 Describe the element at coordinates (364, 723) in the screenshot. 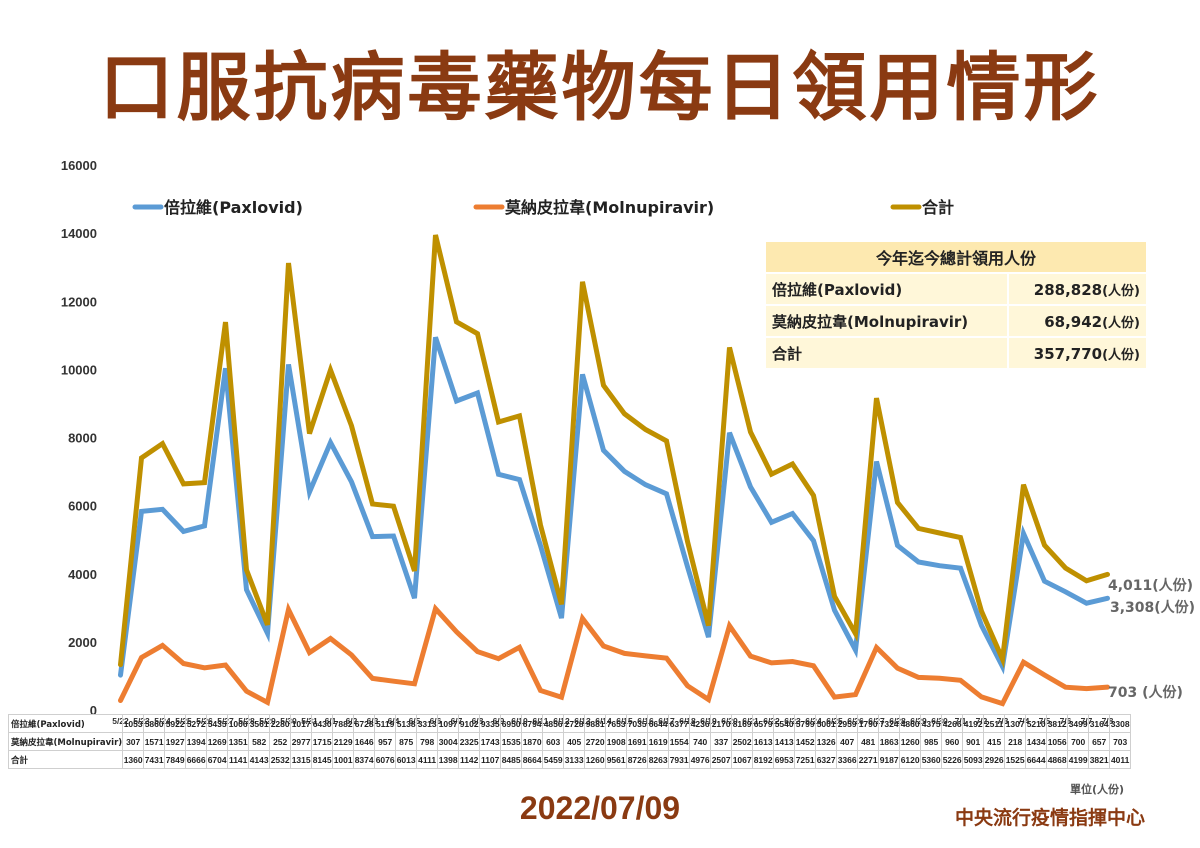

I see `data-table-cell: 6728` at that location.